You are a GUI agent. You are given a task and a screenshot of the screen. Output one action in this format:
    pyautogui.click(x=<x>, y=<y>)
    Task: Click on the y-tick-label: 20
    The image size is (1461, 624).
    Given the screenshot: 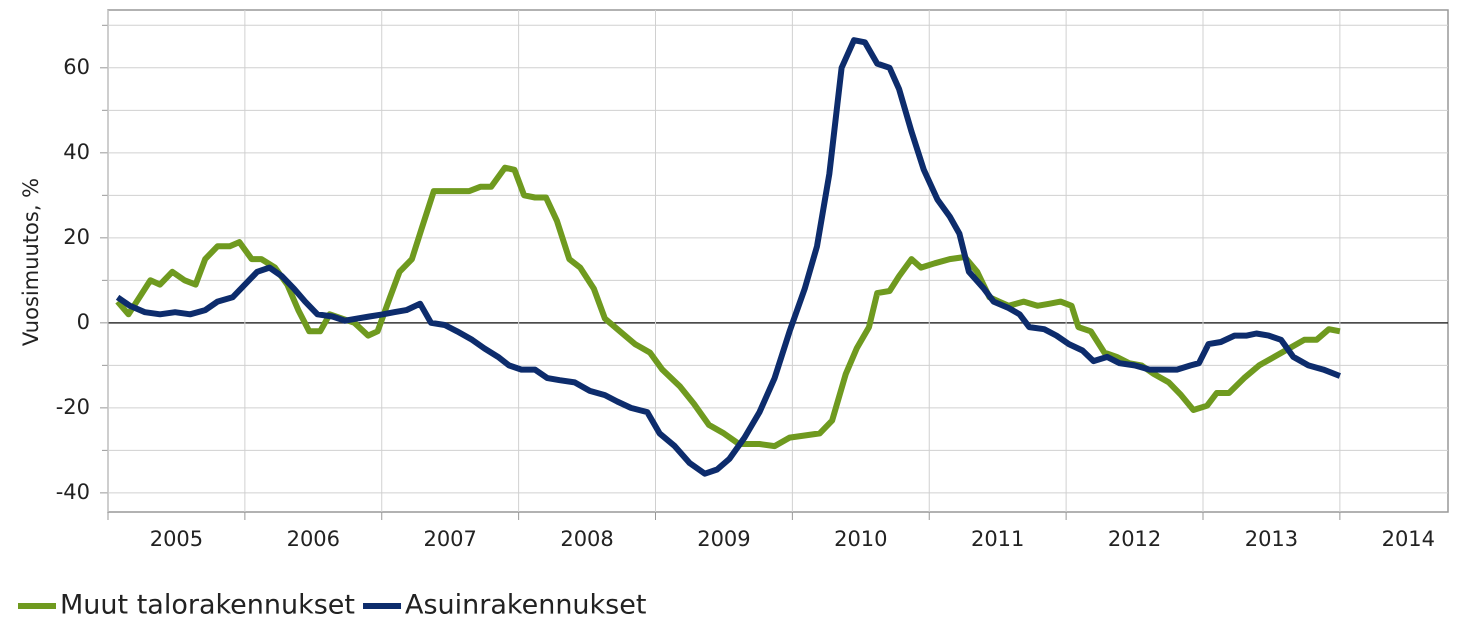 What is the action you would take?
    pyautogui.click(x=76, y=237)
    